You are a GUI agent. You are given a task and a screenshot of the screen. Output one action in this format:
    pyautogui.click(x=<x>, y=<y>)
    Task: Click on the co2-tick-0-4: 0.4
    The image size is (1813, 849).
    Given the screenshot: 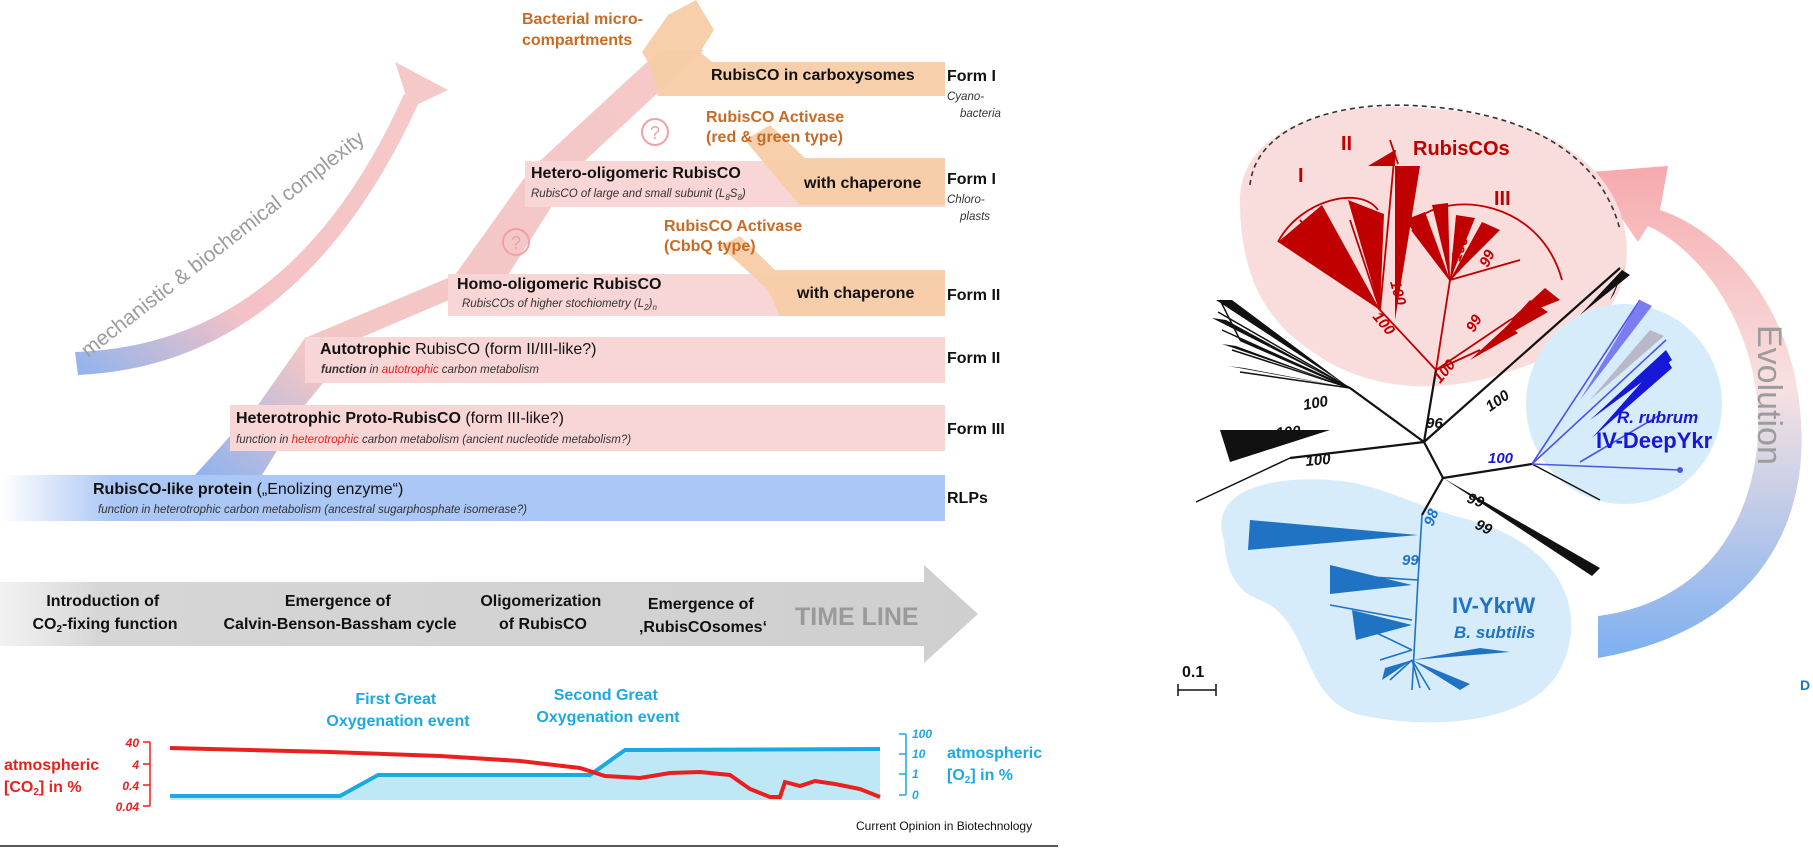 What is the action you would take?
    pyautogui.click(x=130, y=786)
    